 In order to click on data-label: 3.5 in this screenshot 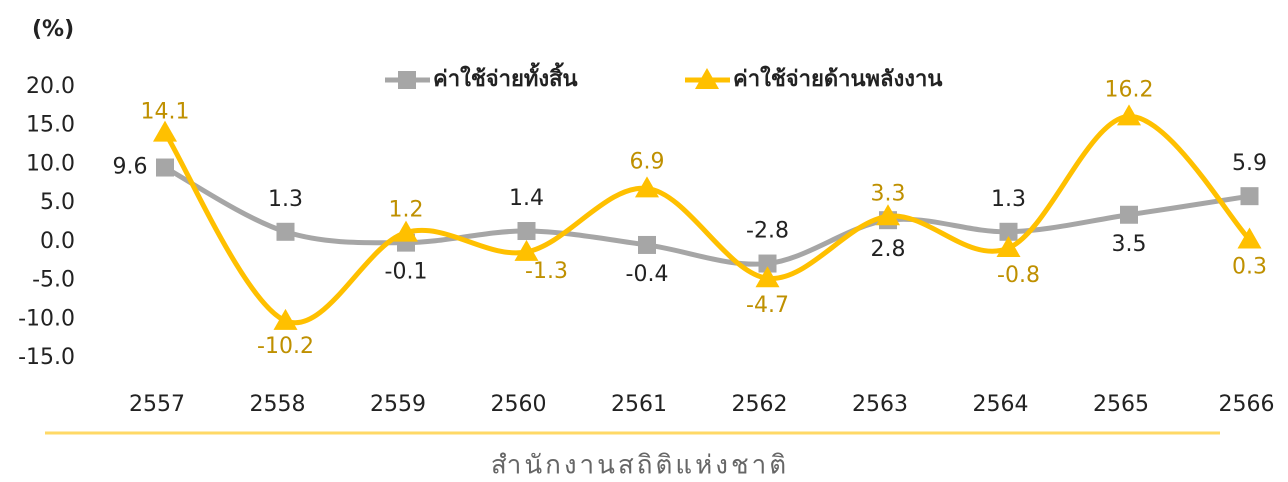, I will do `click(1129, 244)`.